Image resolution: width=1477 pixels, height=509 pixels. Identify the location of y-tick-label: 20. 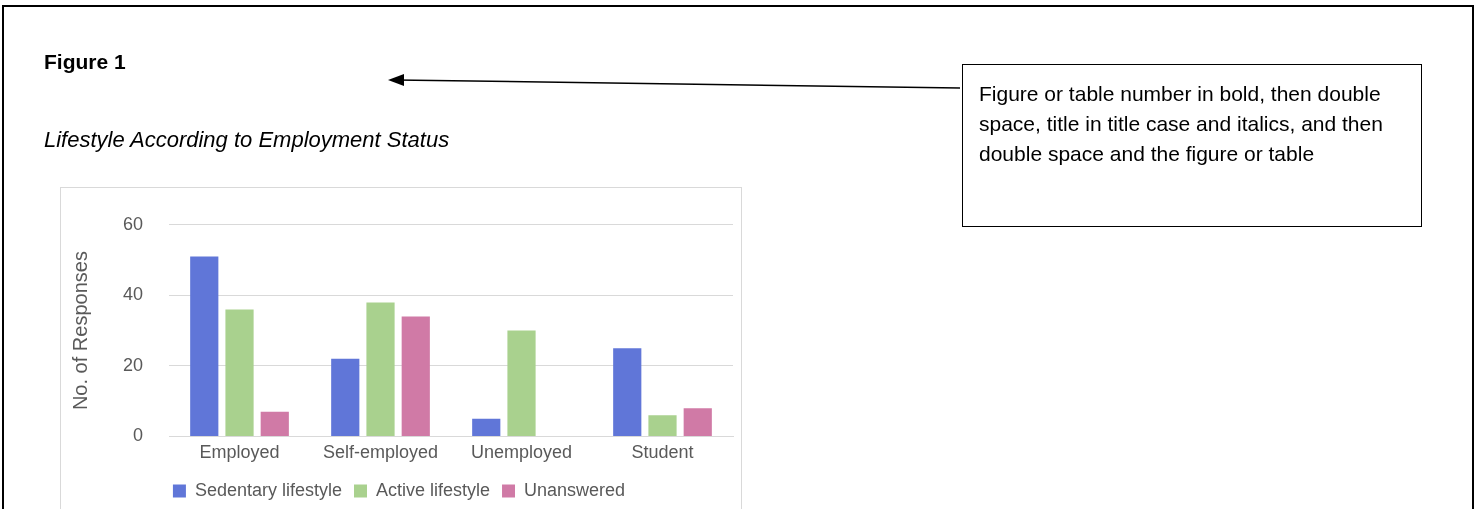
(133, 364).